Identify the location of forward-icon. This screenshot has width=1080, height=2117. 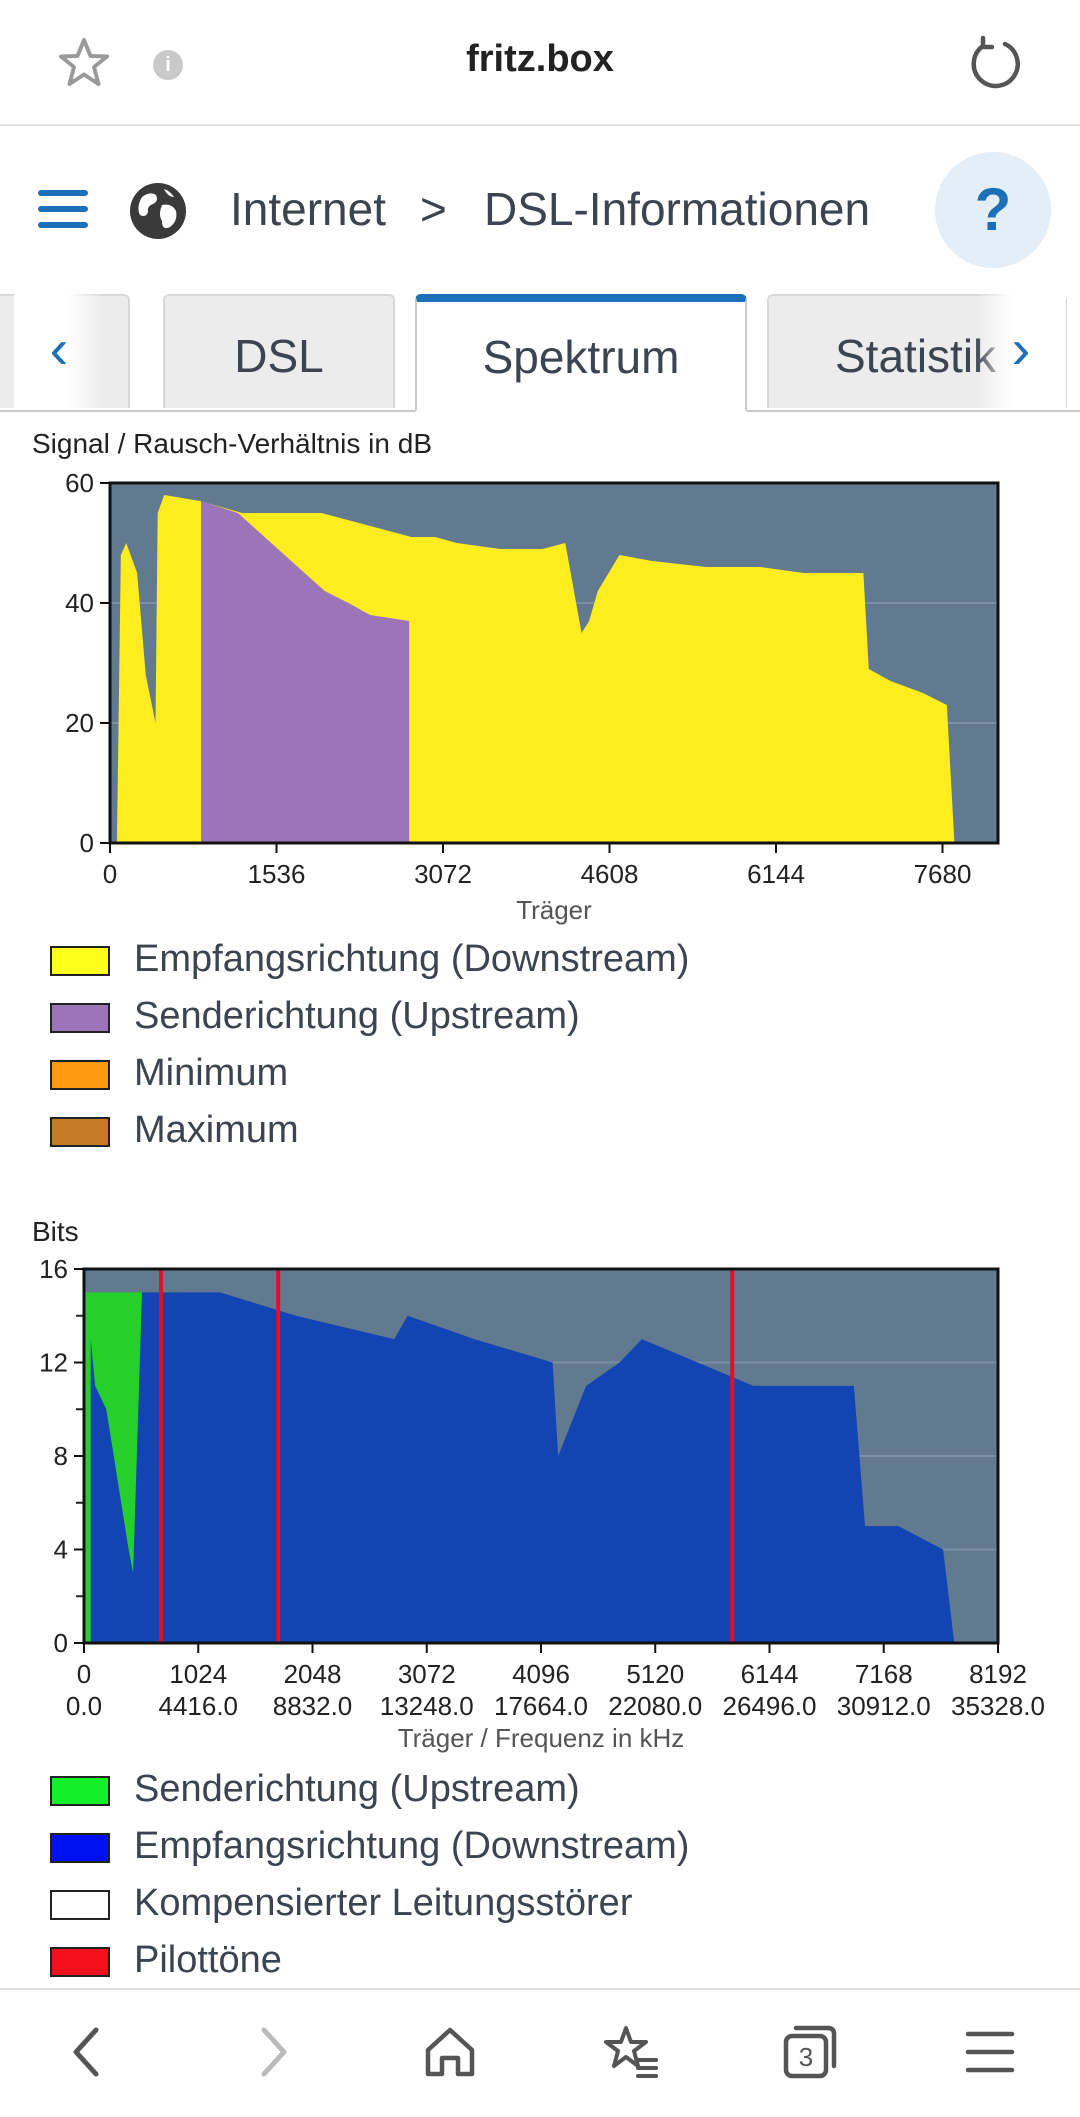
(272, 2052).